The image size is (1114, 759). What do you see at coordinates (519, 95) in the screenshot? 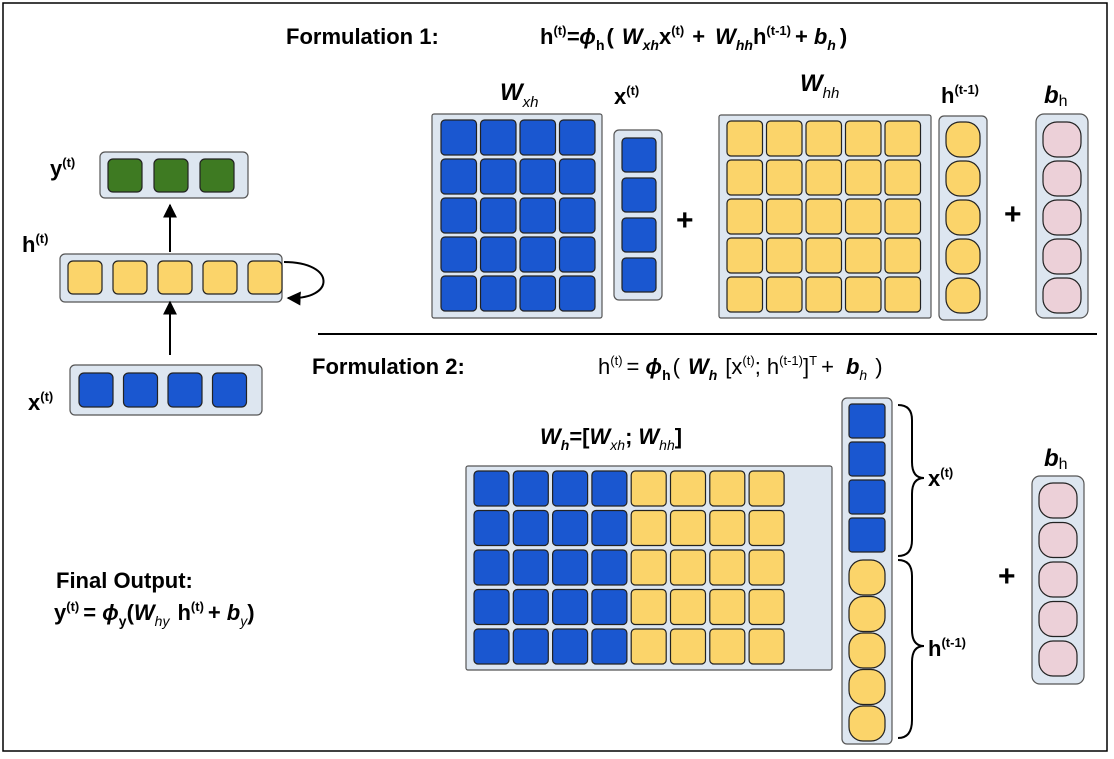
I see `W-xh-label: Wxh` at bounding box center [519, 95].